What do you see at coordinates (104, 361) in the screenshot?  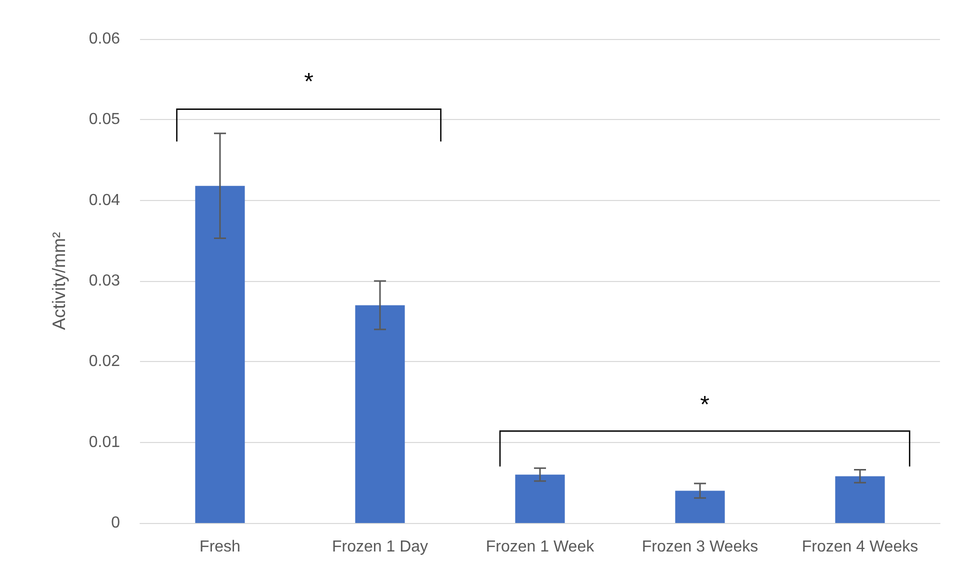 I see `y-tick-label: 0.02` at bounding box center [104, 361].